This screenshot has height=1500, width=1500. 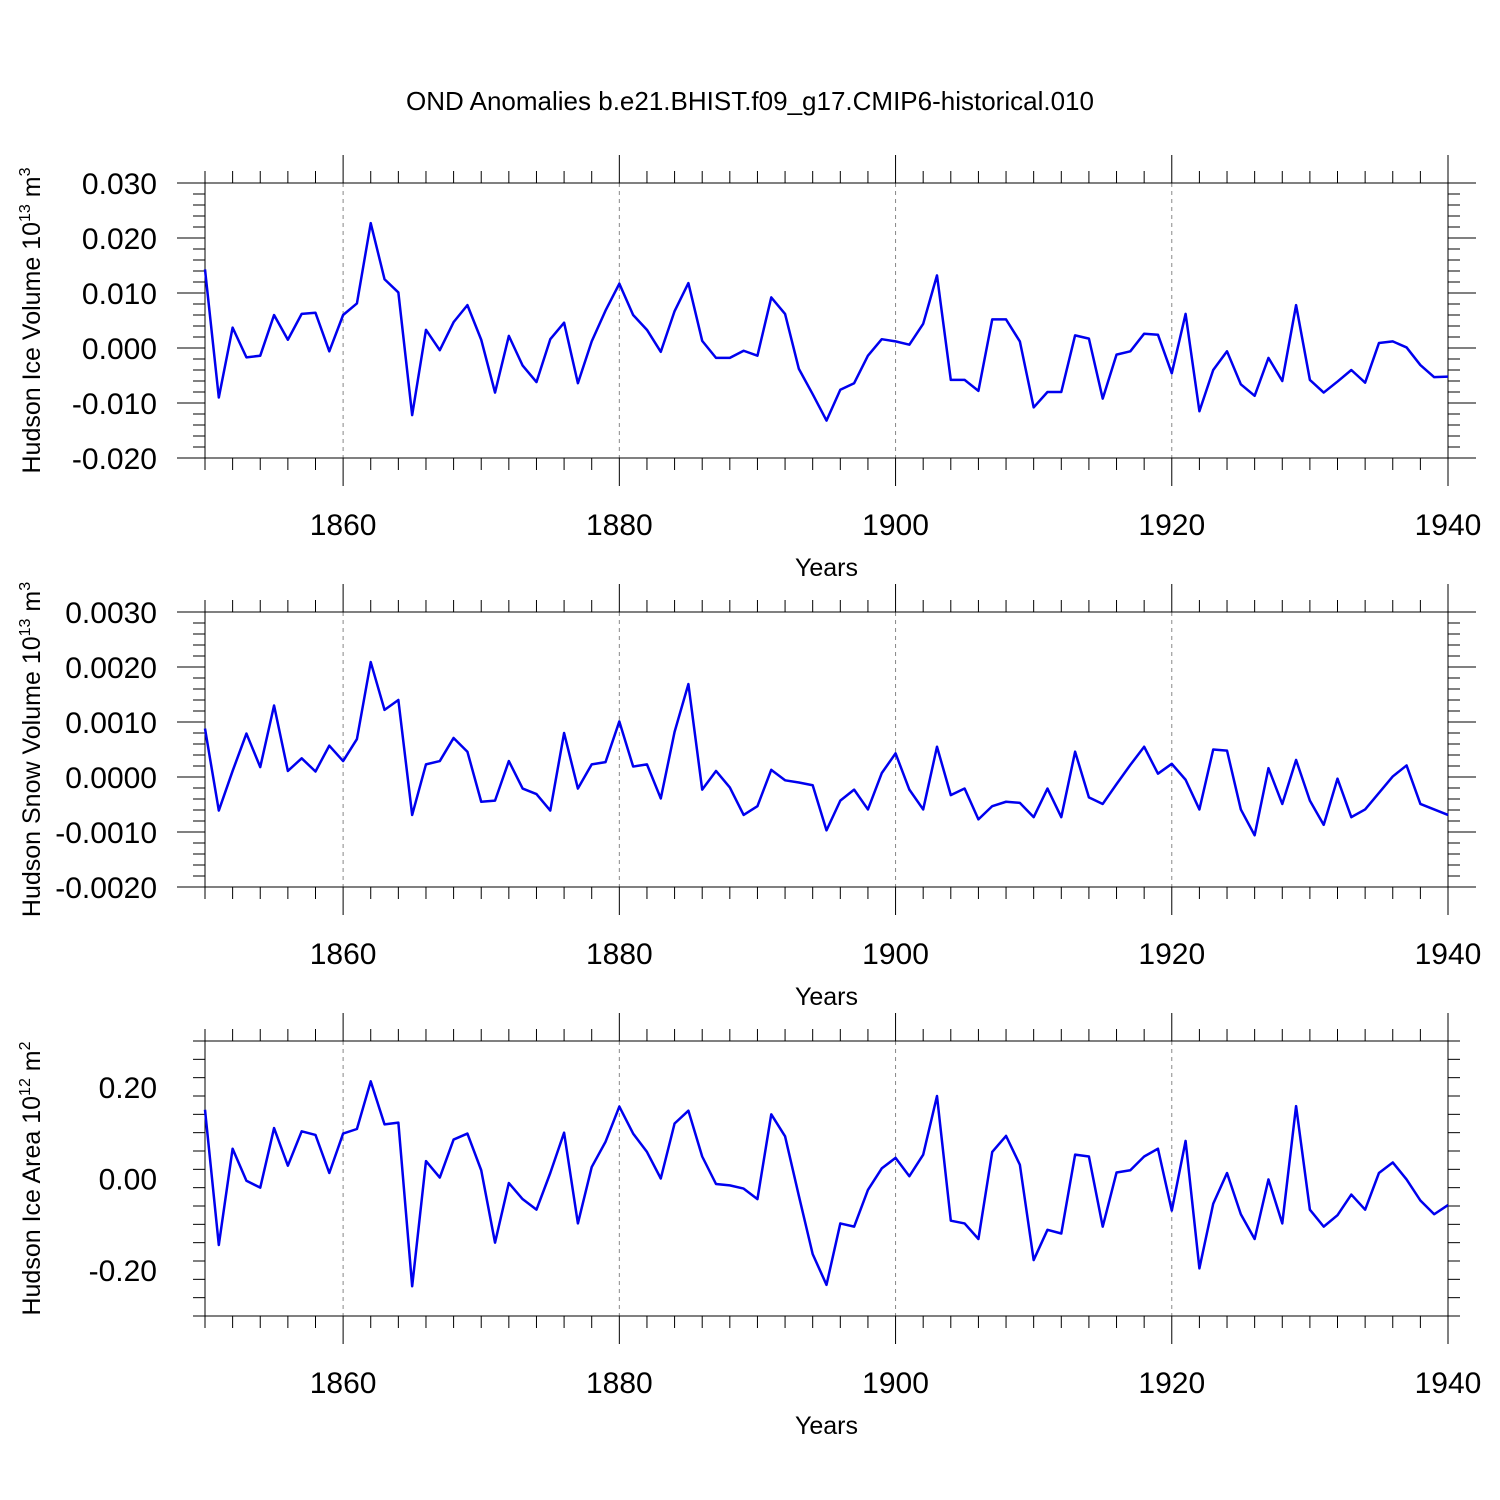 I want to click on y-tick-label: 0.030, so click(x=119, y=184).